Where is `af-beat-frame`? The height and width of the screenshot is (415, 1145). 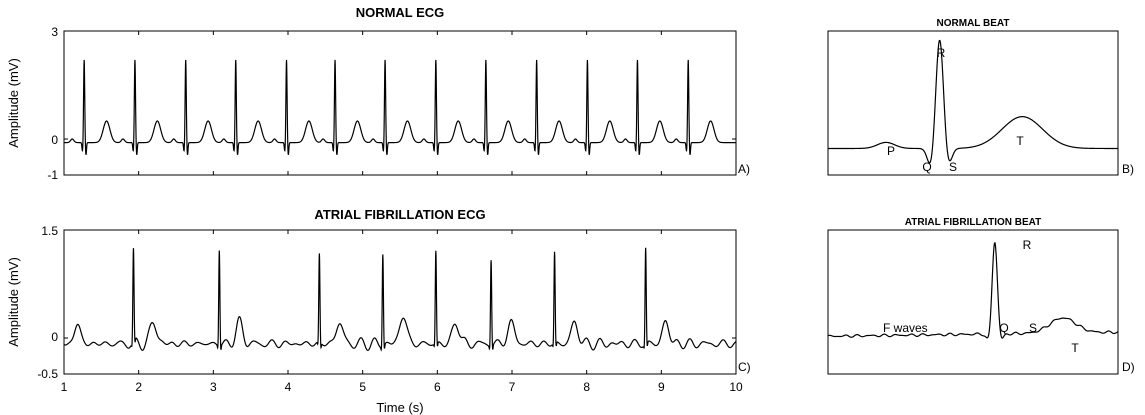
af-beat-frame is located at coordinates (973, 302).